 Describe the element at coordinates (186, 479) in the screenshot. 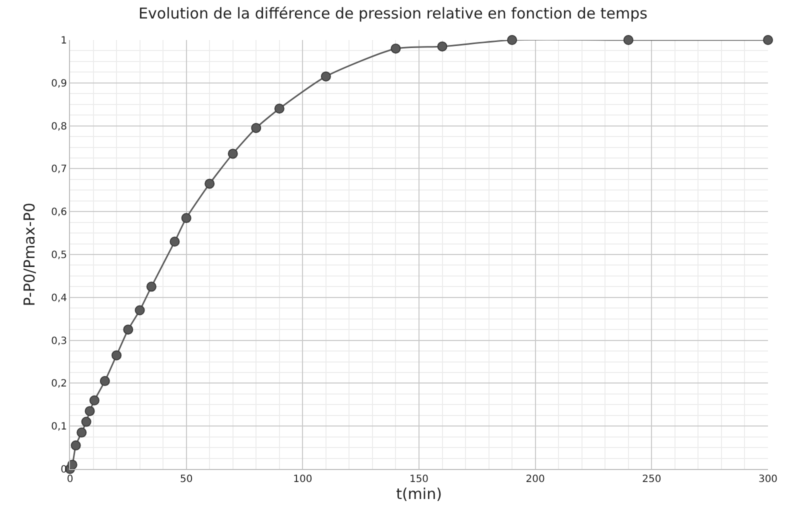

I see `x-tick-label: 50` at that location.